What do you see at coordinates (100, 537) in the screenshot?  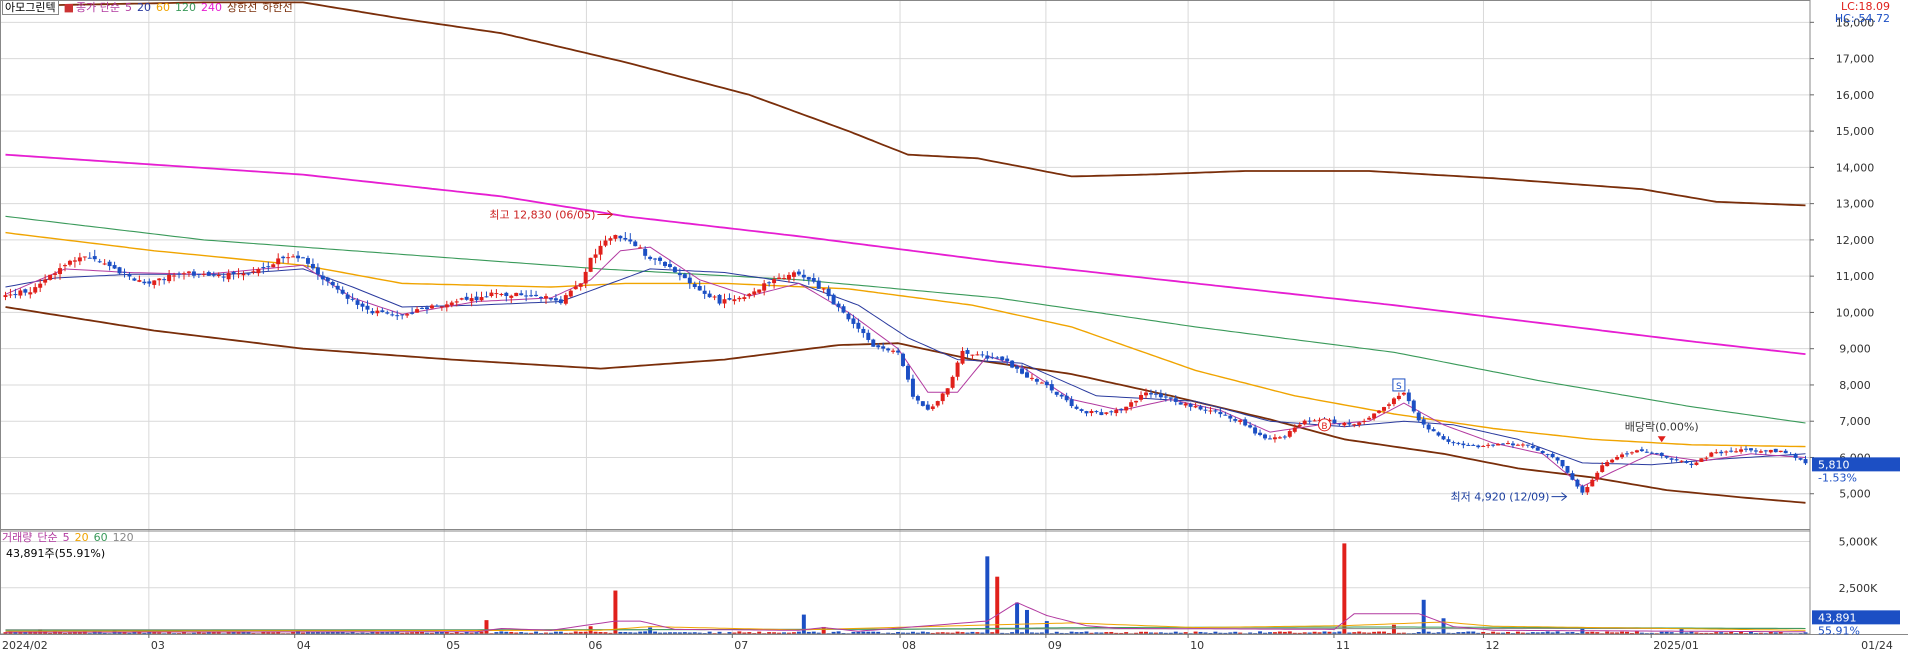 I see `vol-ma60-legend: 60` at bounding box center [100, 537].